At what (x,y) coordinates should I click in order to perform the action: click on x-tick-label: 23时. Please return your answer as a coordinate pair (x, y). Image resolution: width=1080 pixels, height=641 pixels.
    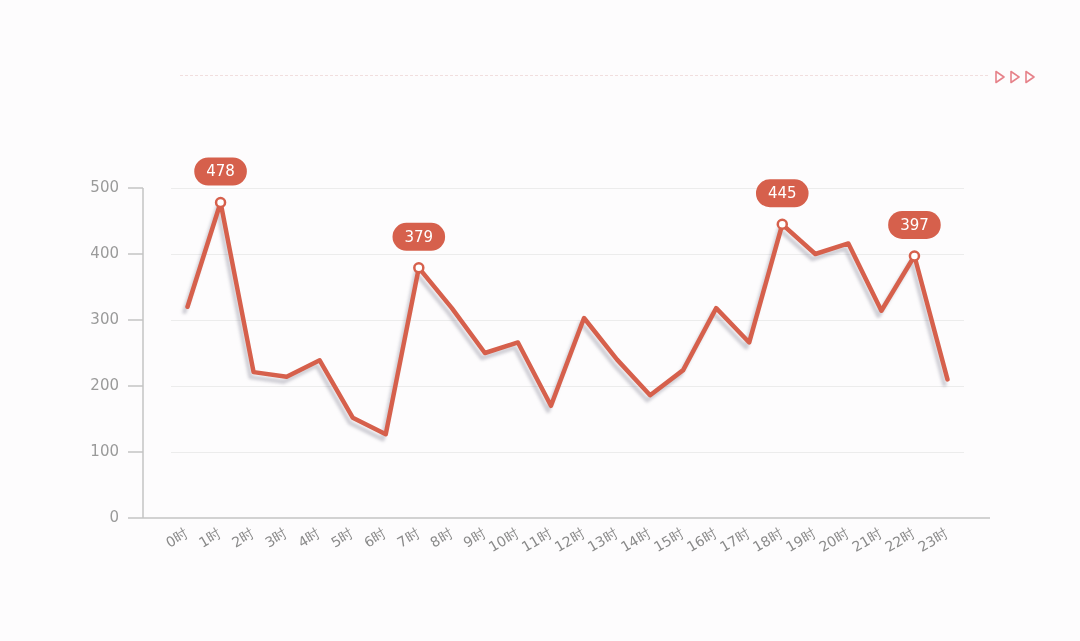
    Looking at the image, I should click on (933, 540).